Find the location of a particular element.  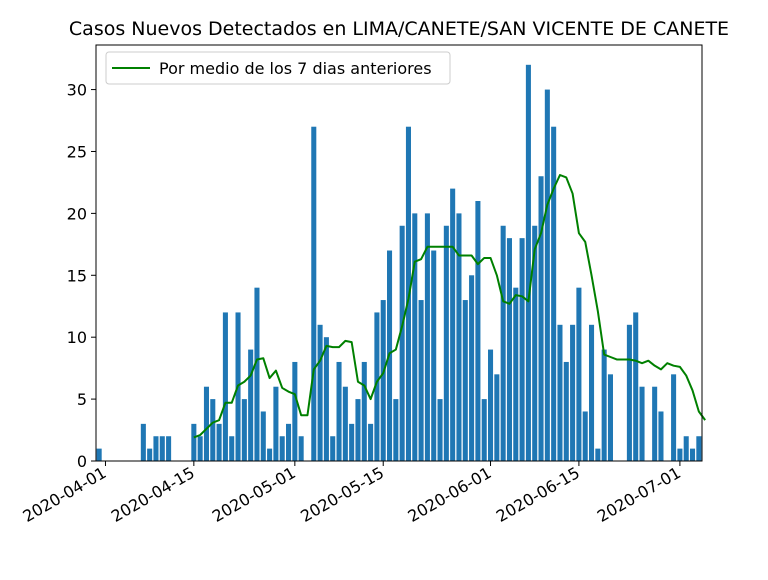

chart-legend: Por medio de los 7 dias anteriores is located at coordinates (278, 68).